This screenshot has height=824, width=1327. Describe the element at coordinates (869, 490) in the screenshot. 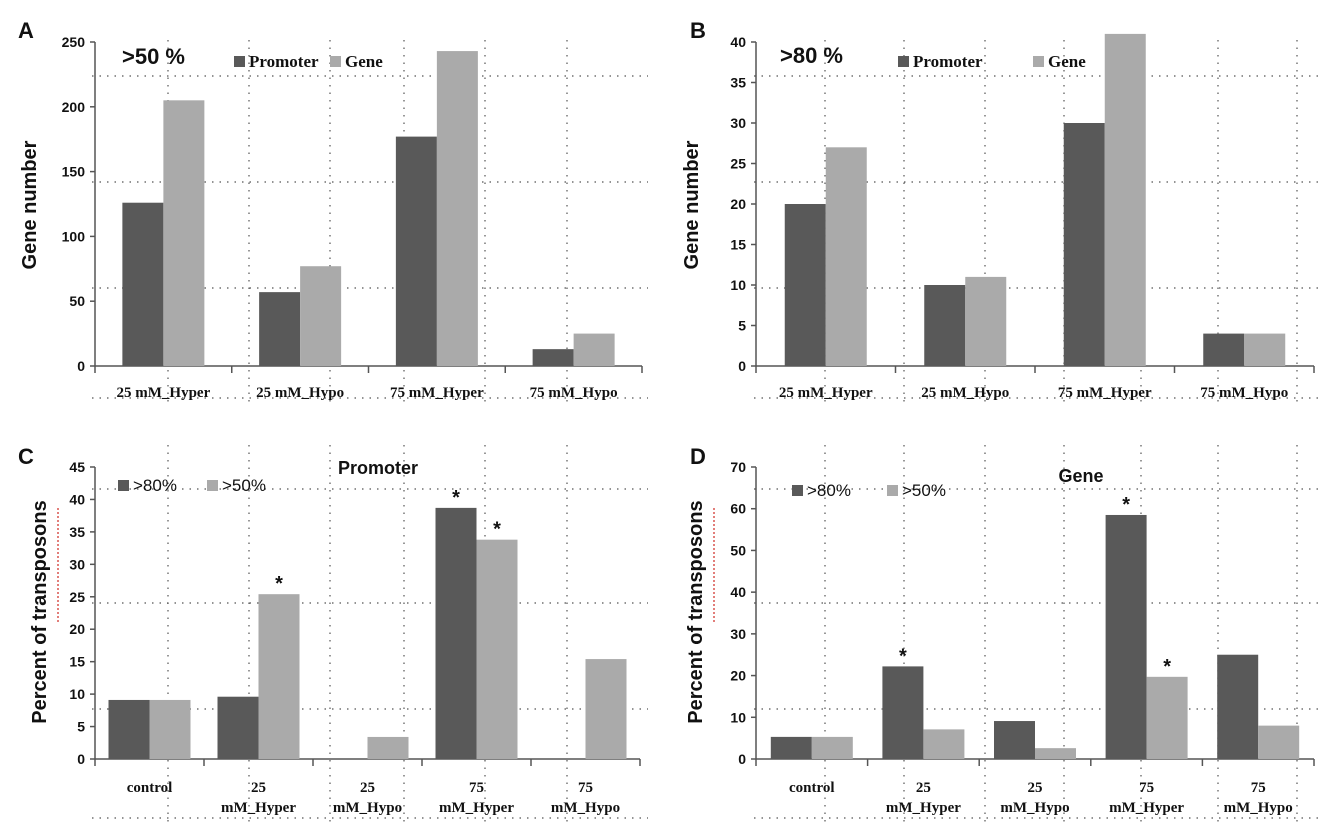

I see `panel-d-legend: >80% >50%` at that location.